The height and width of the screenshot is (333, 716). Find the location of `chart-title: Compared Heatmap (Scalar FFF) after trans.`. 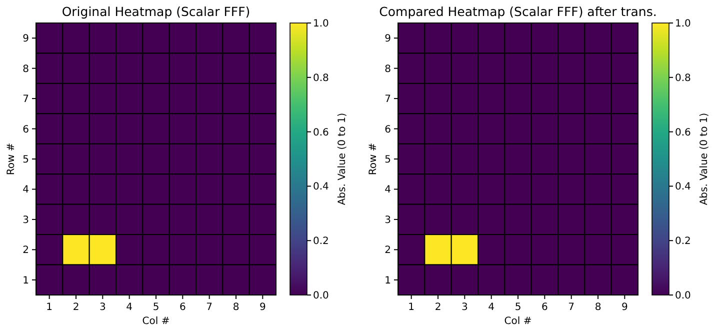

chart-title: Compared Heatmap (Scalar FFF) after trans. is located at coordinates (518, 11).